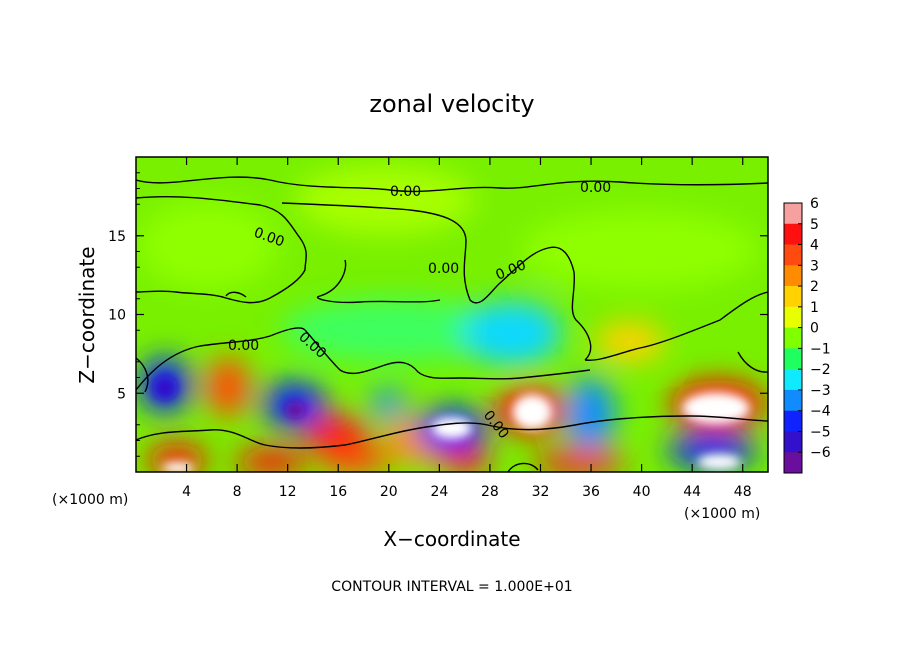 The width and height of the screenshot is (904, 654). What do you see at coordinates (117, 316) in the screenshot?
I see `y-tick-label: 10` at bounding box center [117, 316].